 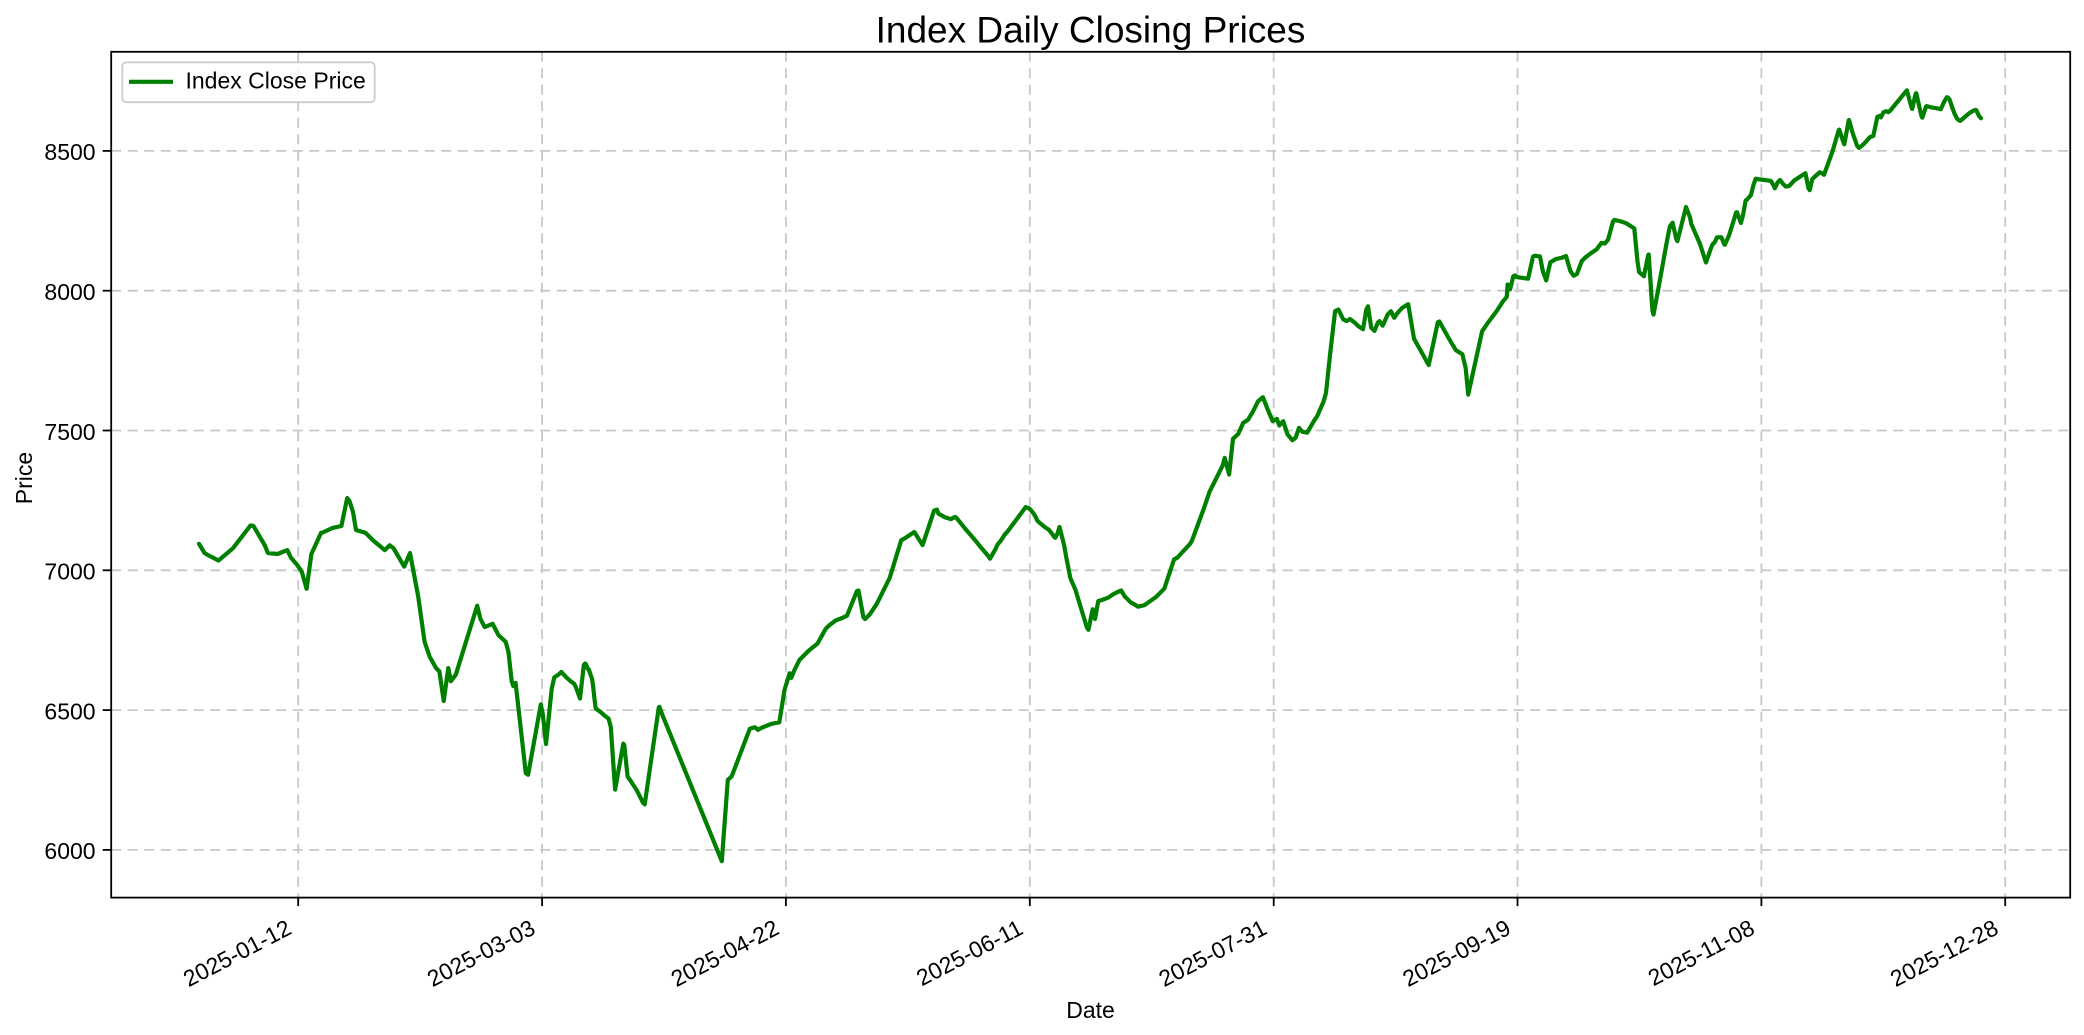 What do you see at coordinates (1090, 1010) in the screenshot?
I see `svg-text: Date` at bounding box center [1090, 1010].